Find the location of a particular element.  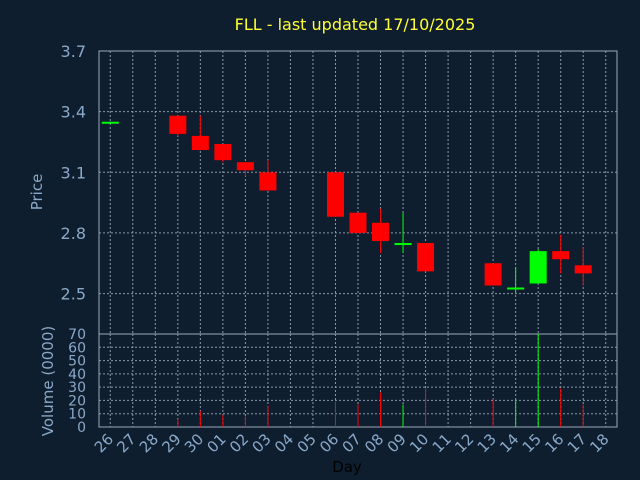

volume-axis-label: Volume (0000) is located at coordinates (48, 381).